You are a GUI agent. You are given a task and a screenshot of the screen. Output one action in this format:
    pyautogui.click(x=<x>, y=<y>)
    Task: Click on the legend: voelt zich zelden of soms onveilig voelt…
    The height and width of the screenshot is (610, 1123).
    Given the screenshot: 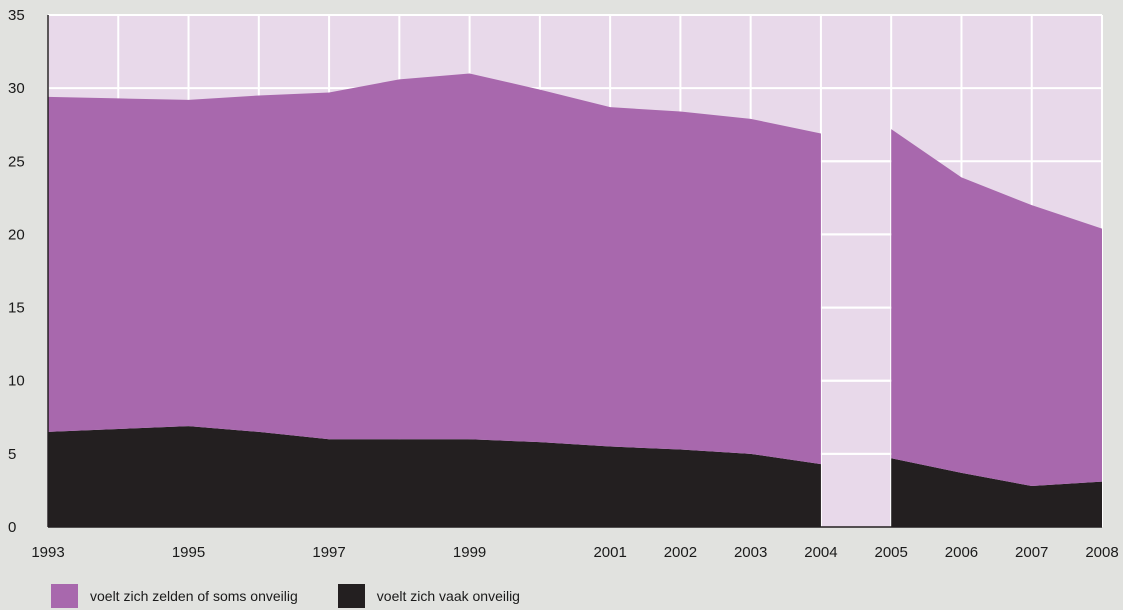 What is the action you would take?
    pyautogui.click(x=285, y=596)
    